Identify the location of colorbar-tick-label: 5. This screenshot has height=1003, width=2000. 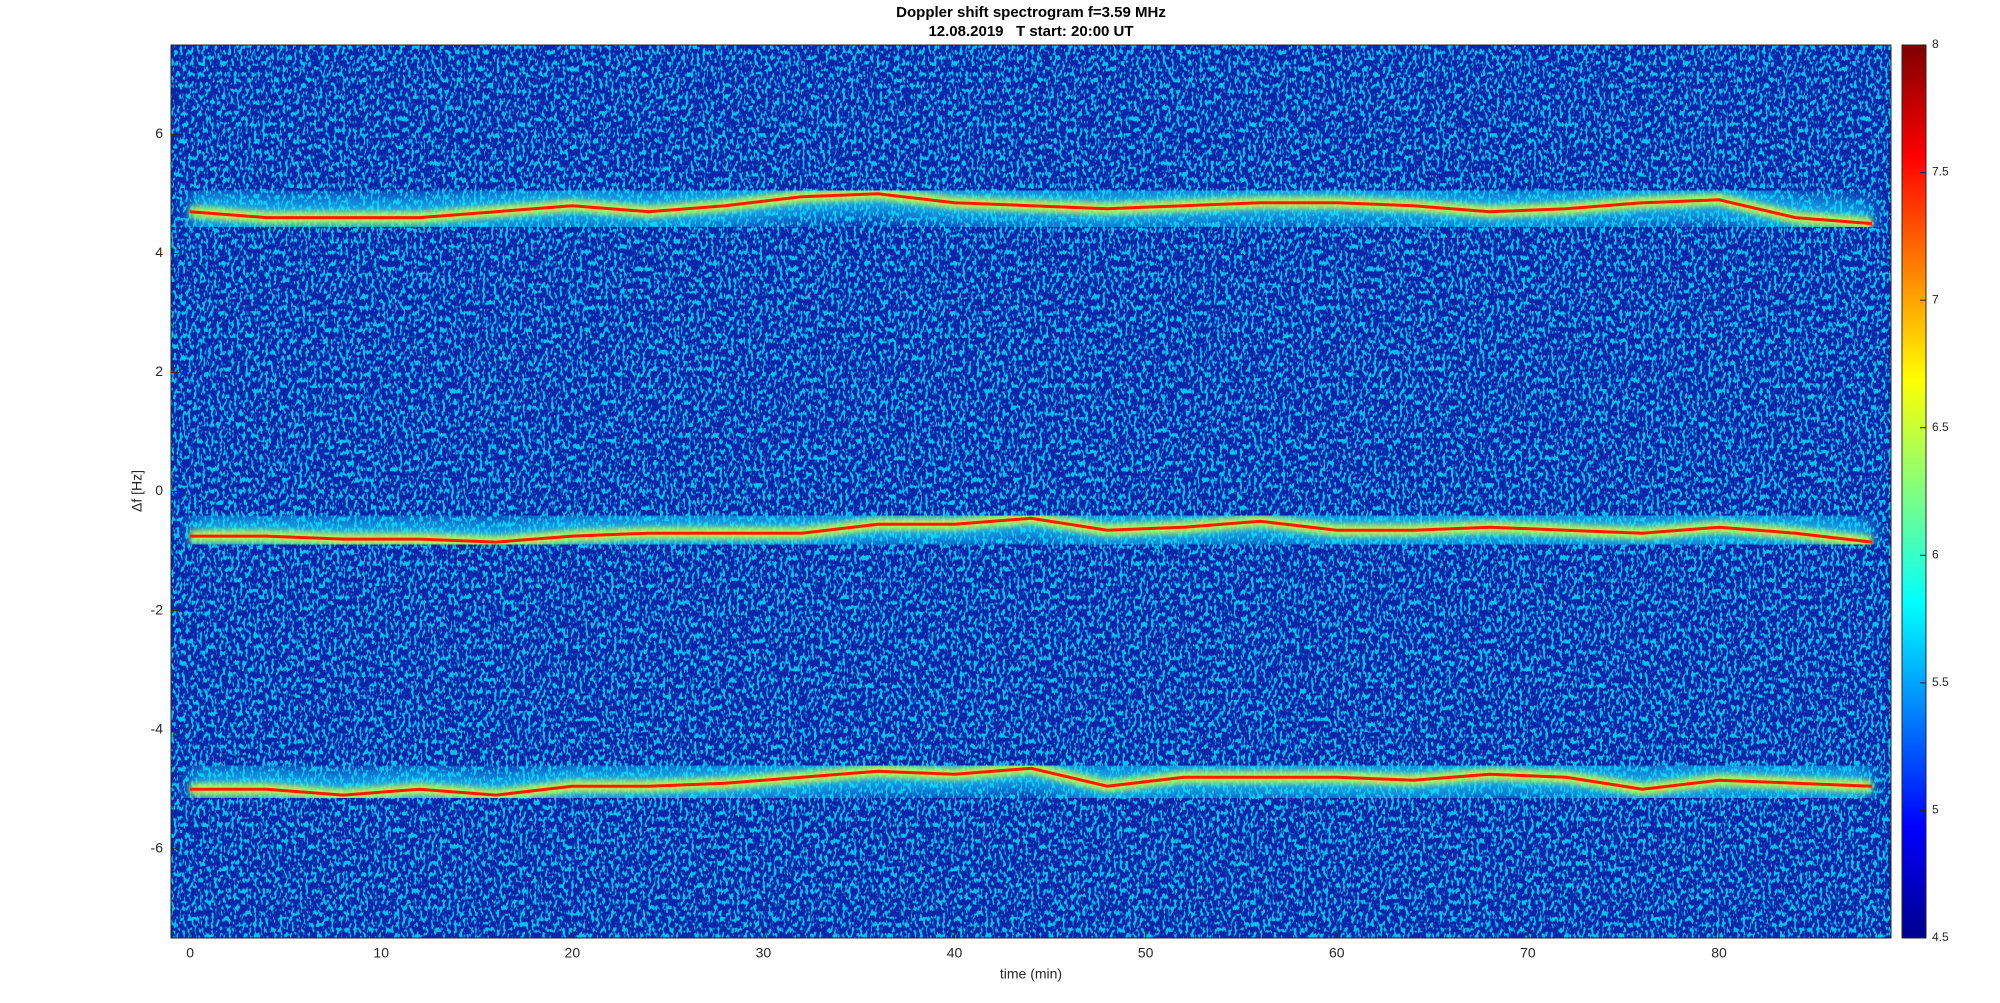
(1935, 810).